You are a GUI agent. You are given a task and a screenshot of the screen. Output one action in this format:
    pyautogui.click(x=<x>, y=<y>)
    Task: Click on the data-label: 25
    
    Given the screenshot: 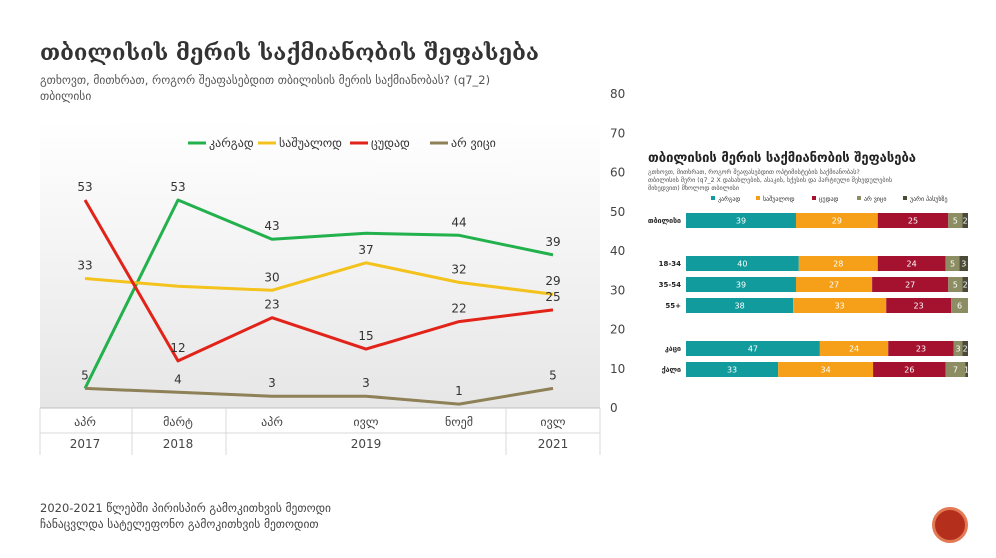 What is the action you would take?
    pyautogui.click(x=552, y=297)
    